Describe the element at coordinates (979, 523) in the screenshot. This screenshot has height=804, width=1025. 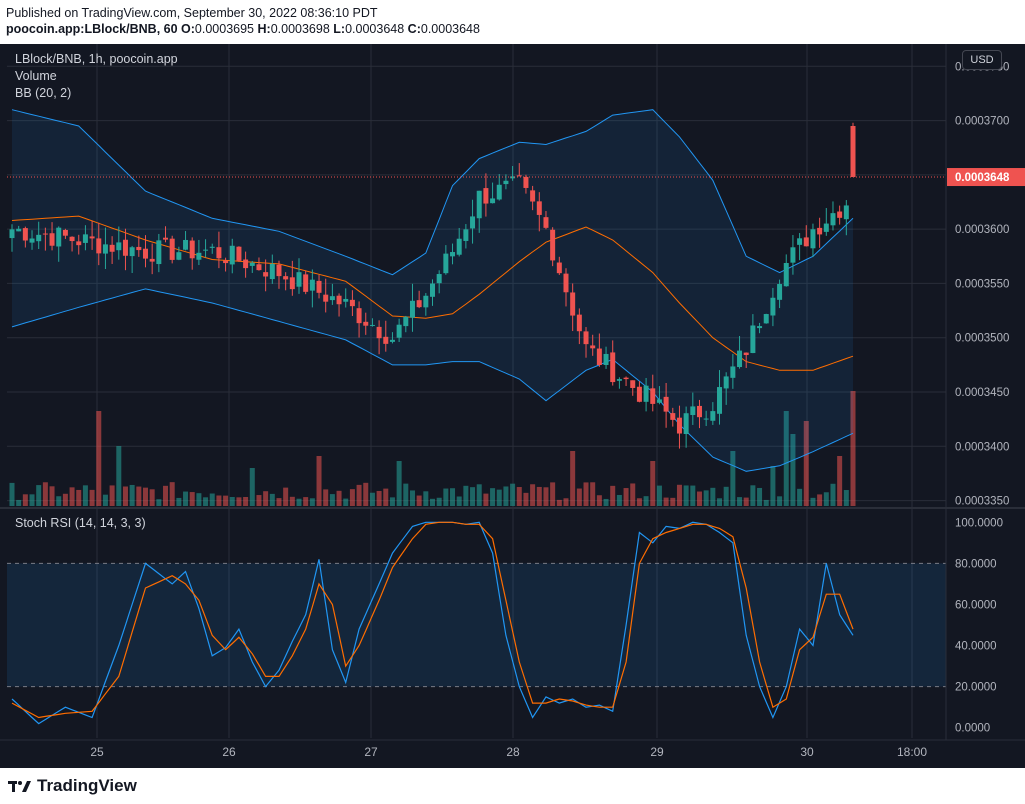
I see `stoch-tick-label: 100.0000` at that location.